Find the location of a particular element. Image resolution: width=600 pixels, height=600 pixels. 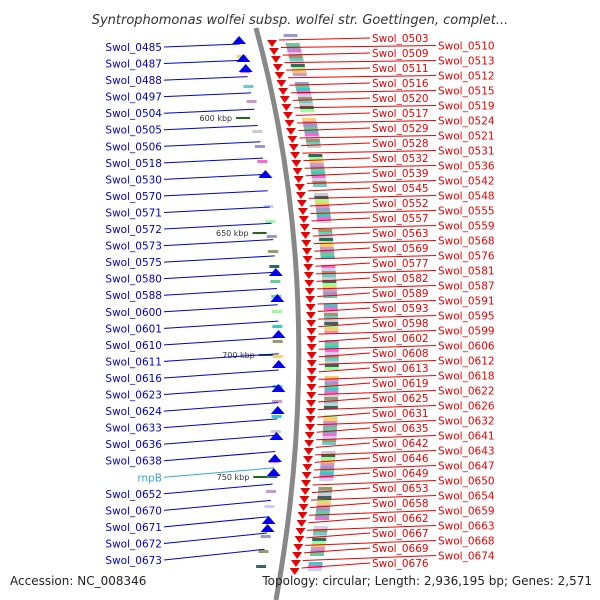

right-gene-label: Swol_0589 is located at coordinates (400, 294).